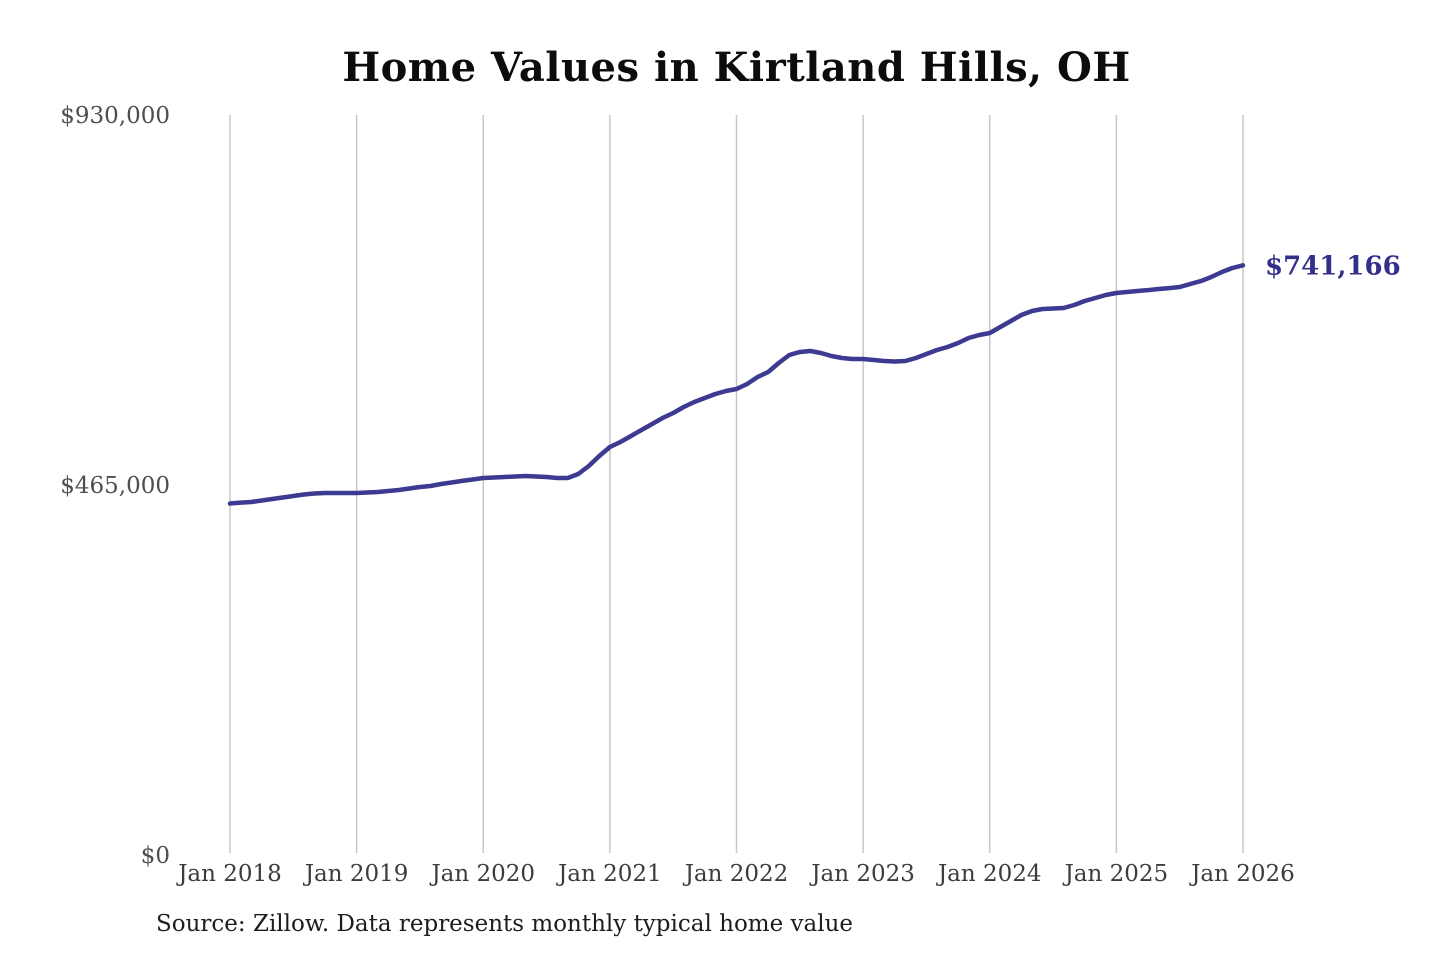 The height and width of the screenshot is (960, 1440). Describe the element at coordinates (609, 874) in the screenshot. I see `x-tick-label: Jan 2021` at that location.